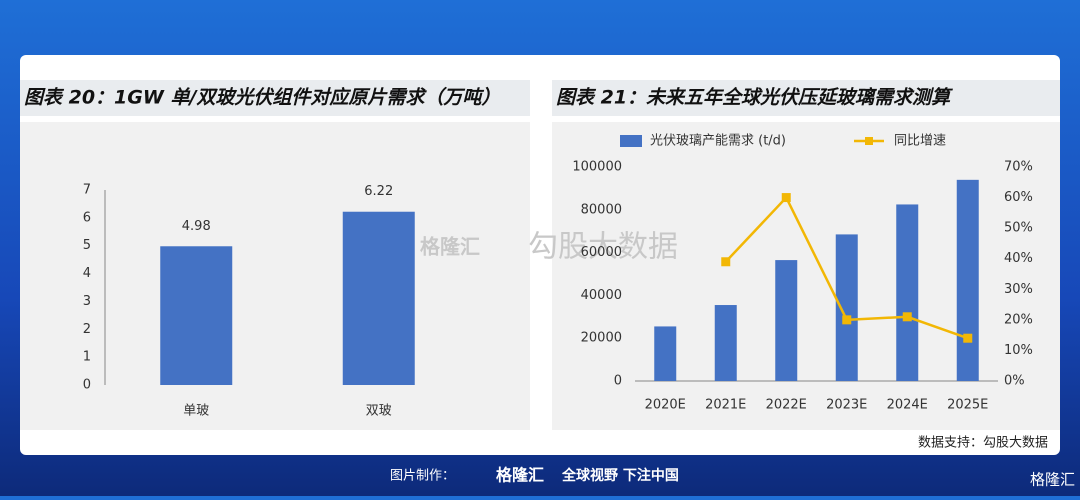 This screenshot has width=1080, height=500. What do you see at coordinates (967, 405) in the screenshot?
I see `x-tick-label: 2025E` at bounding box center [967, 405].